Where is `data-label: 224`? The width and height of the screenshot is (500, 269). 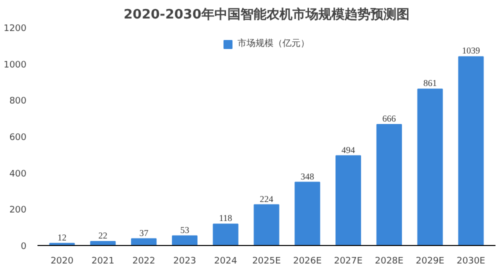
data-label: 224 is located at coordinates (267, 199).